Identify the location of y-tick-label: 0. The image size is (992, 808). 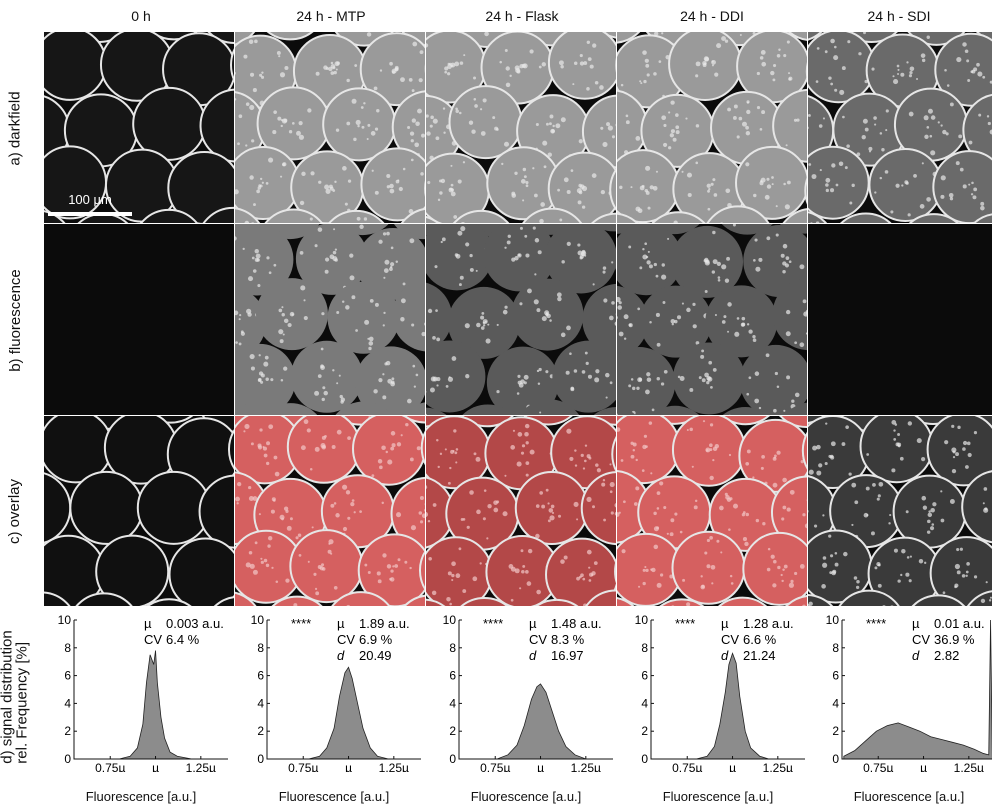
(644, 759).